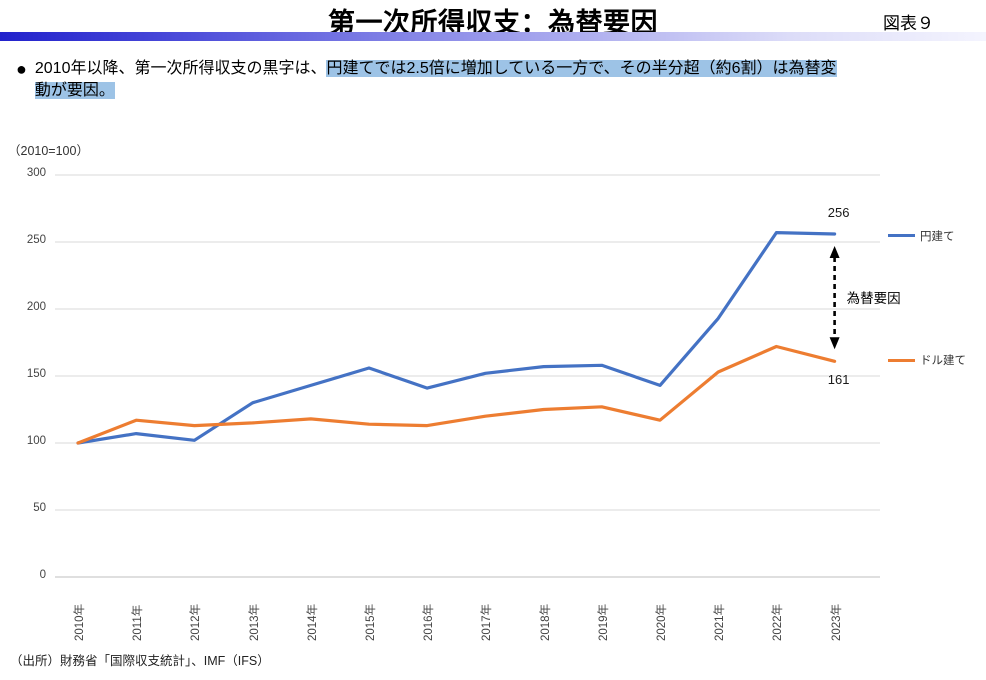  What do you see at coordinates (908, 23) in the screenshot?
I see `figure-number-label: 図表９` at bounding box center [908, 23].